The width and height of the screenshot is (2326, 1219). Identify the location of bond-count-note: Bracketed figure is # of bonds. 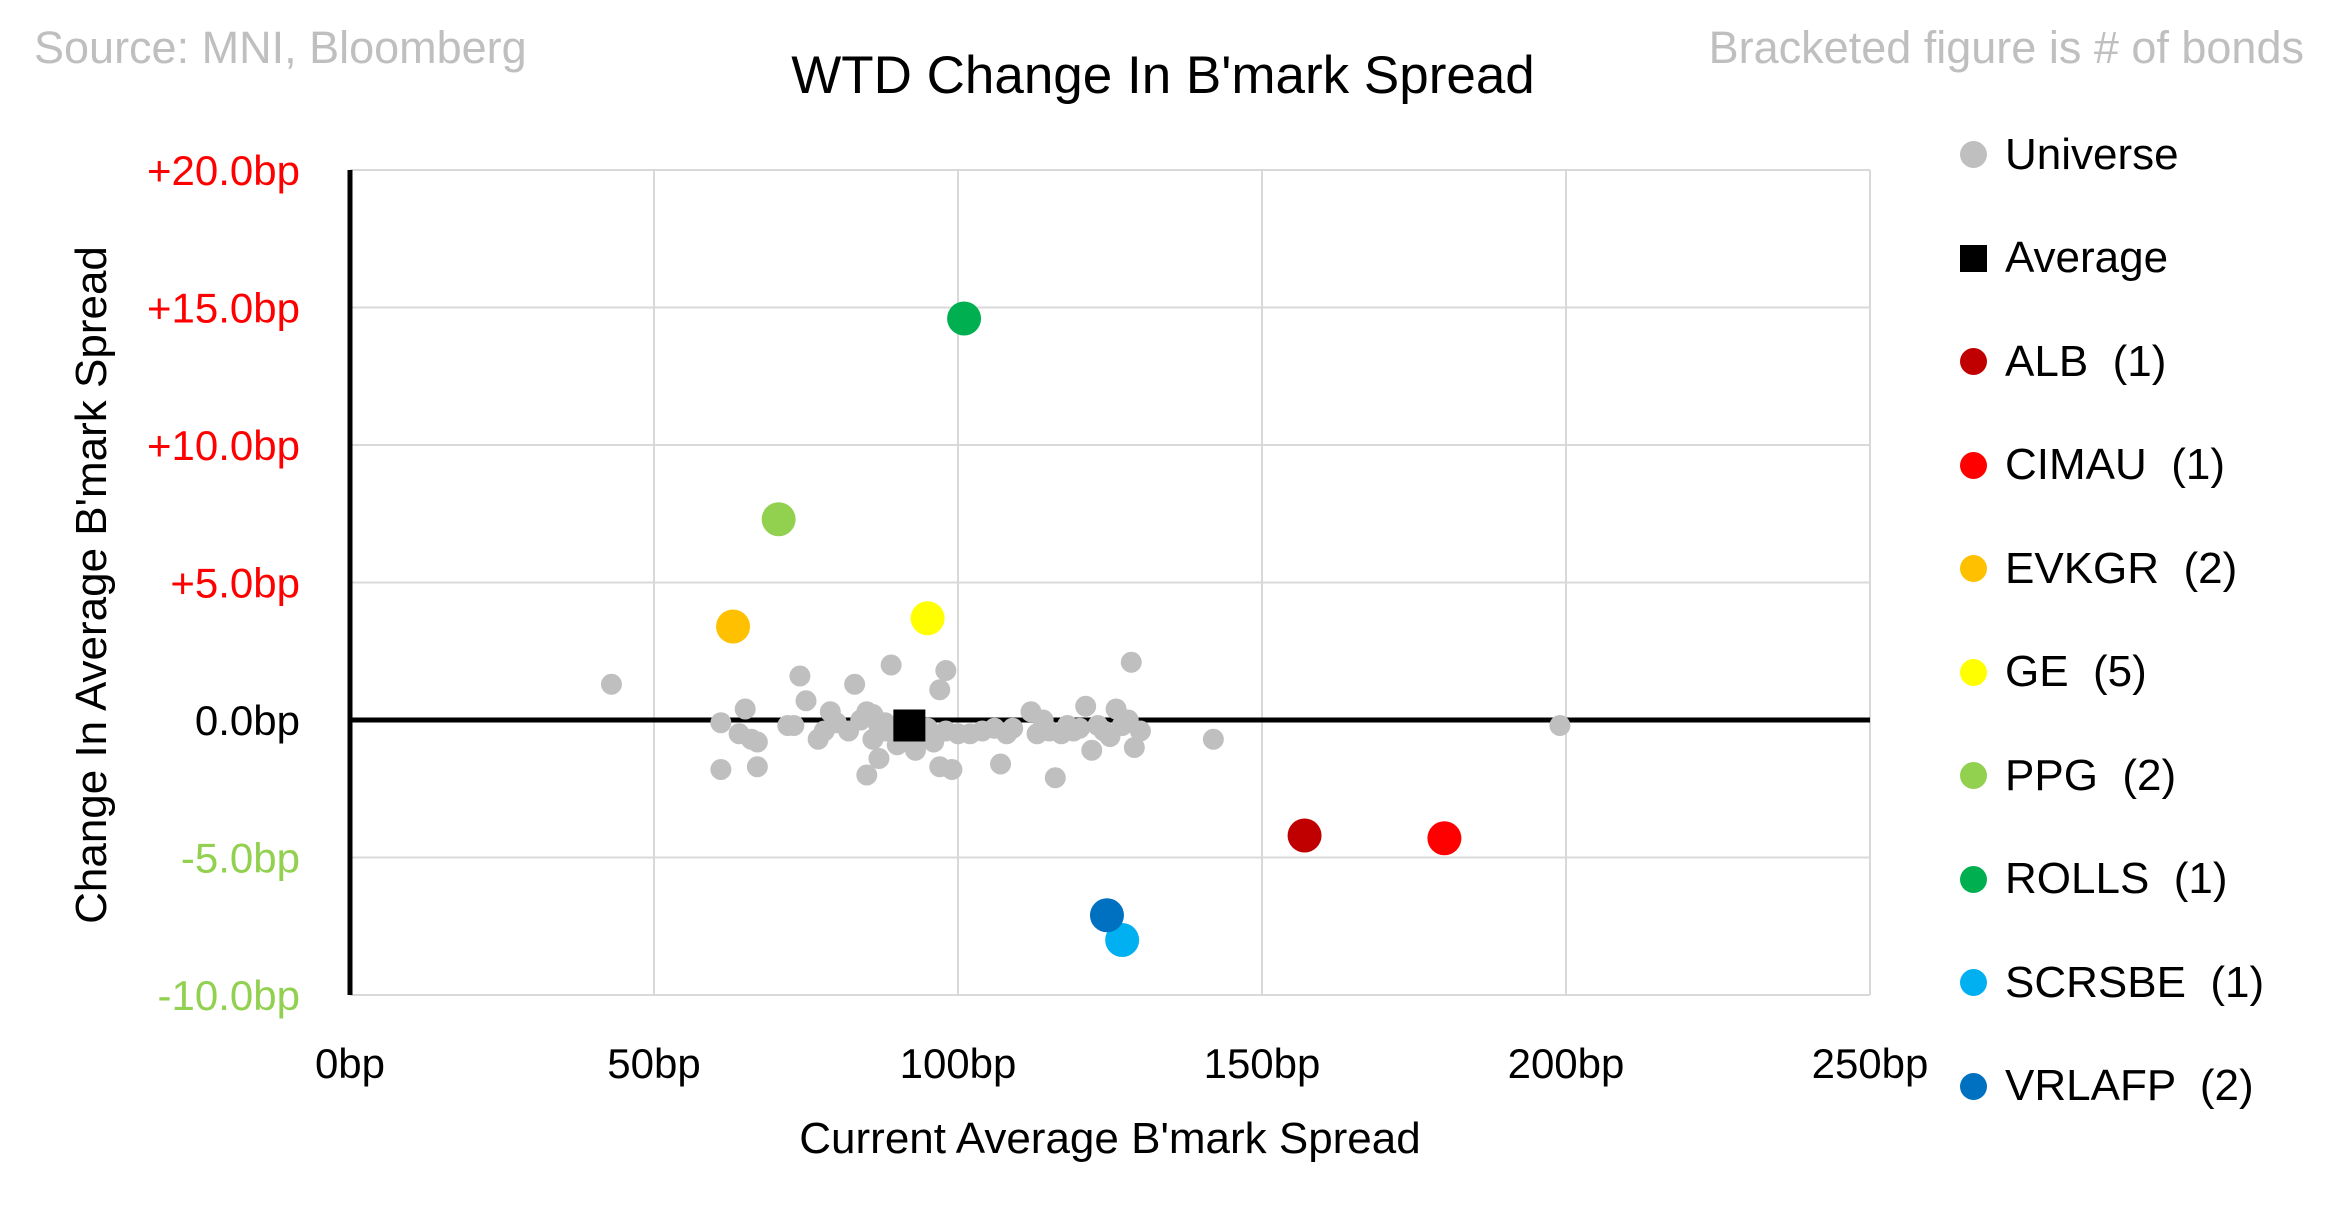
(2006, 47).